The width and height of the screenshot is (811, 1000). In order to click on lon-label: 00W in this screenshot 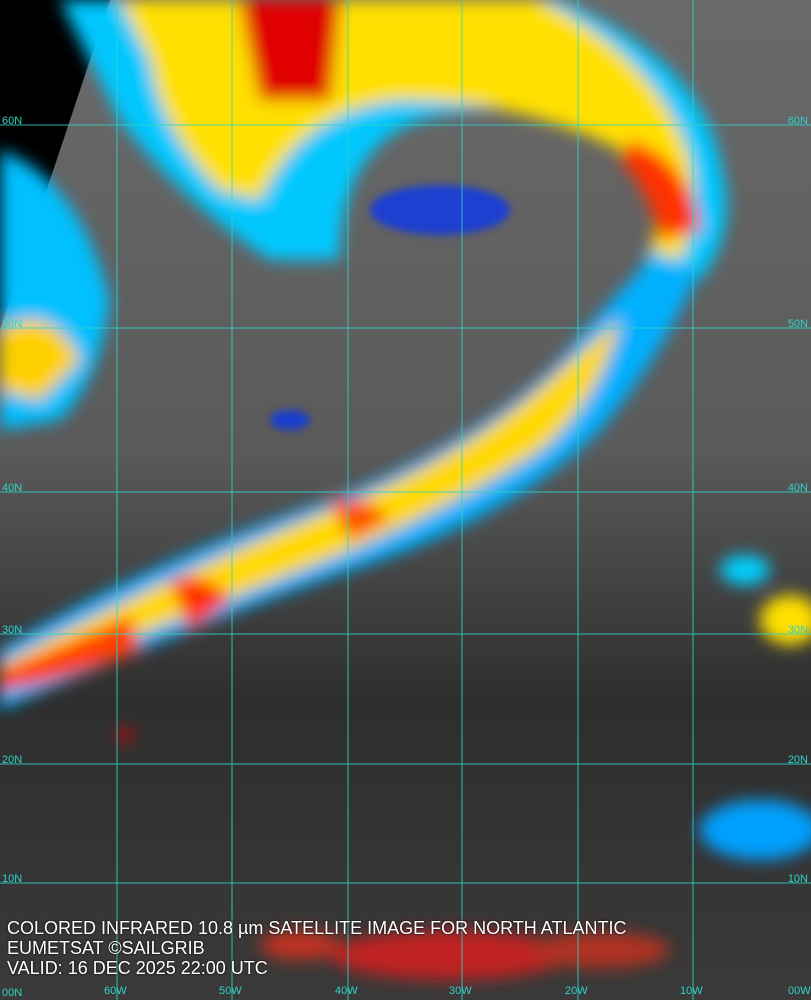, I will do `click(799, 991)`.